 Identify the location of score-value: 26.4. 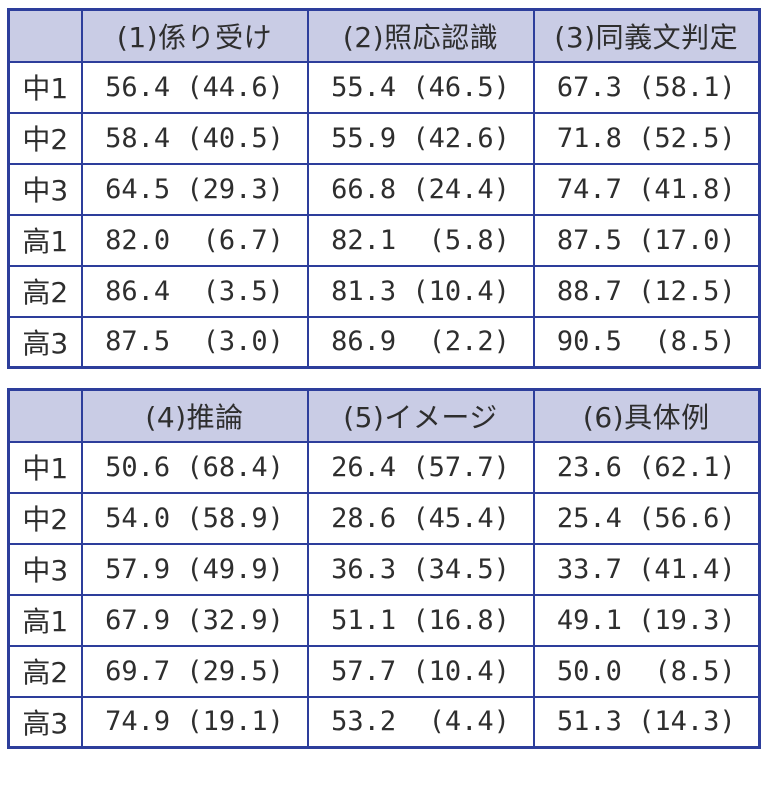
(364, 467).